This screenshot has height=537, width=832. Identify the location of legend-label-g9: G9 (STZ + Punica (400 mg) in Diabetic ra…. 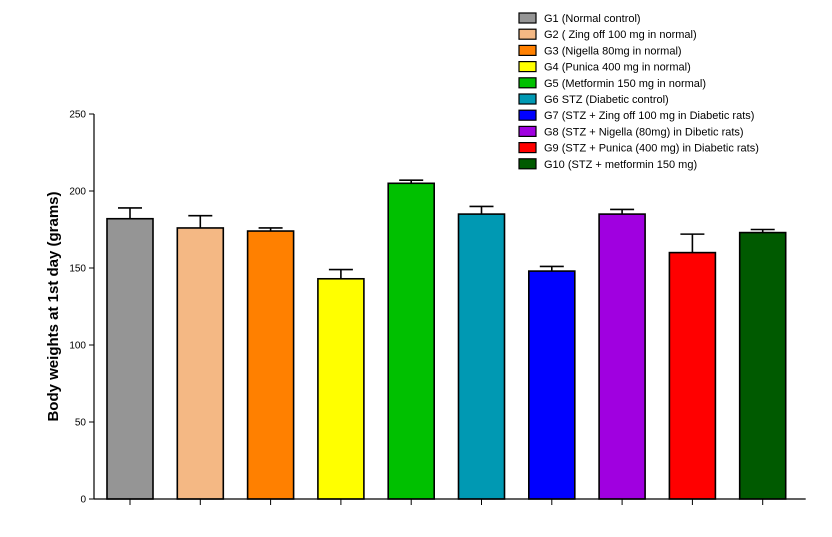
(651, 149).